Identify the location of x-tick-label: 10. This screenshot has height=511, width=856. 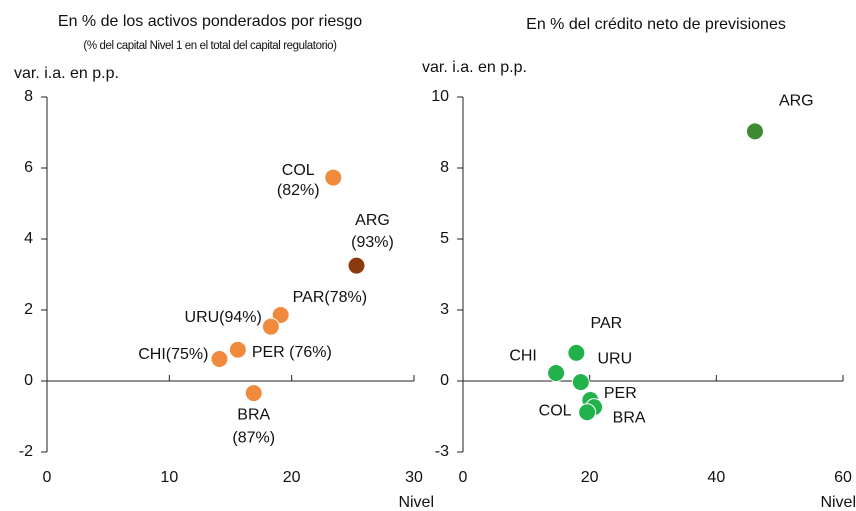
(169, 477).